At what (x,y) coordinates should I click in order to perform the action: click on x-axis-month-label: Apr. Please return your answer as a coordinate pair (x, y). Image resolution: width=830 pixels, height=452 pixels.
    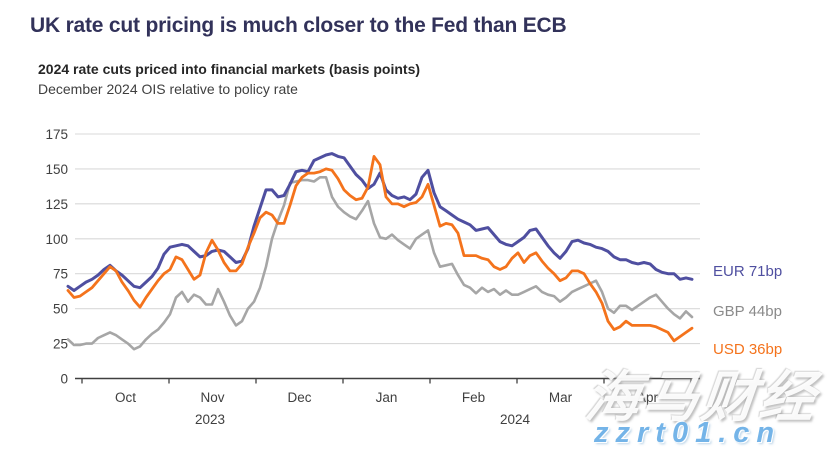
    Looking at the image, I should click on (648, 397).